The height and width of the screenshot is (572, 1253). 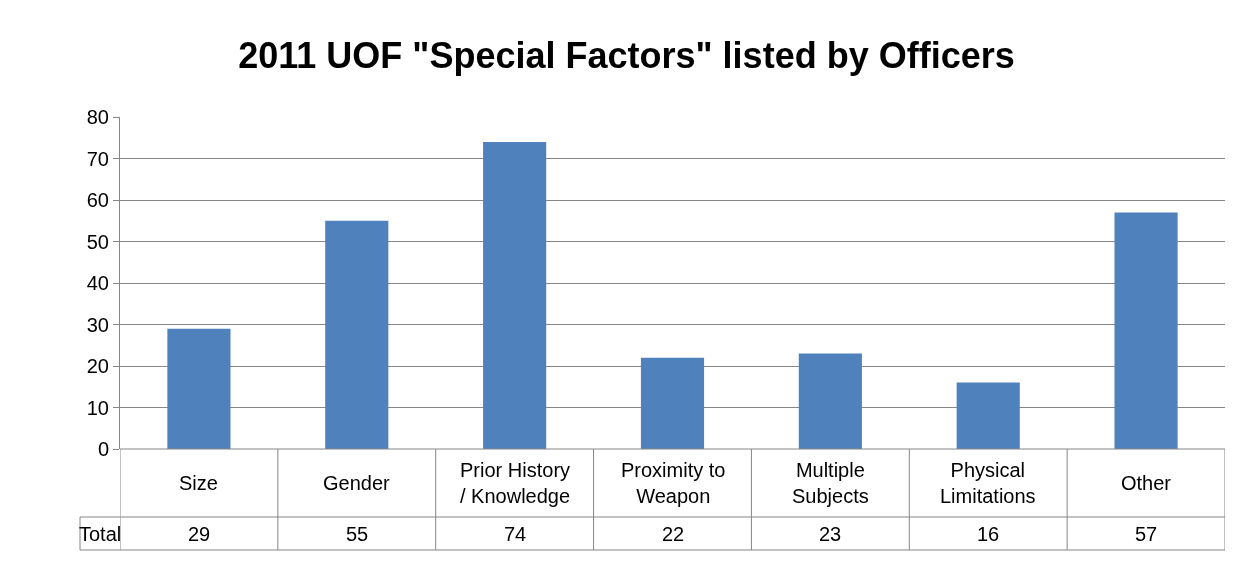 What do you see at coordinates (357, 534) in the screenshot?
I see `data-label: 55` at bounding box center [357, 534].